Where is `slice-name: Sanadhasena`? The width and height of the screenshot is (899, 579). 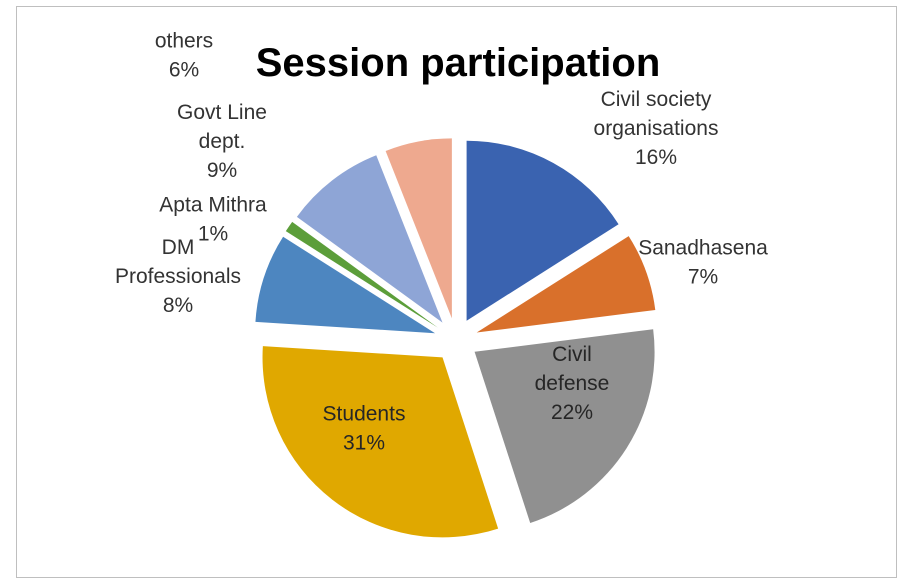 slice-name: Sanadhasena is located at coordinates (703, 248).